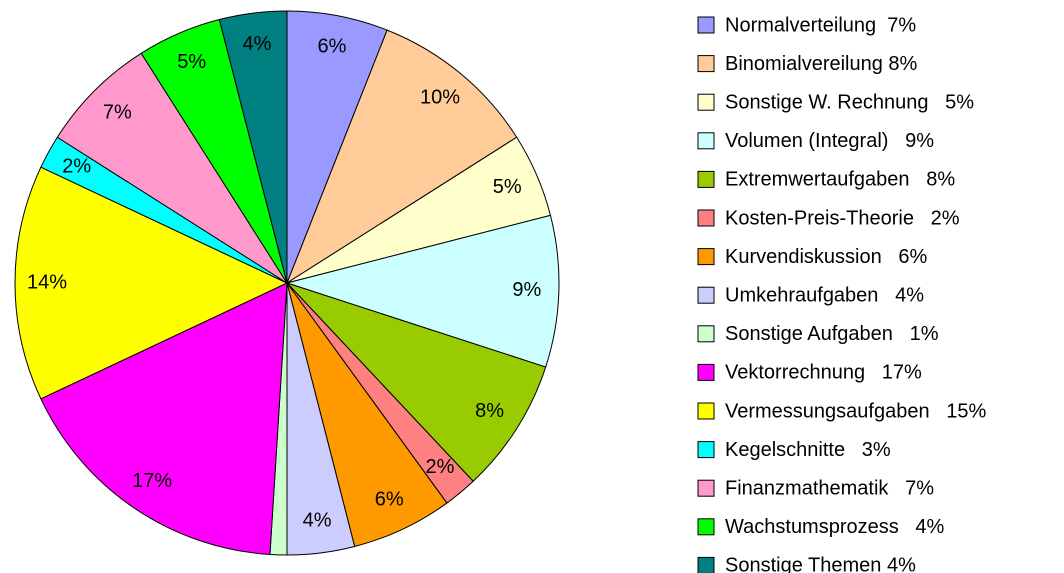 This screenshot has width=1064, height=573. Describe the element at coordinates (829, 488) in the screenshot. I see `legend-label: Finanzmathematik 7%` at that location.